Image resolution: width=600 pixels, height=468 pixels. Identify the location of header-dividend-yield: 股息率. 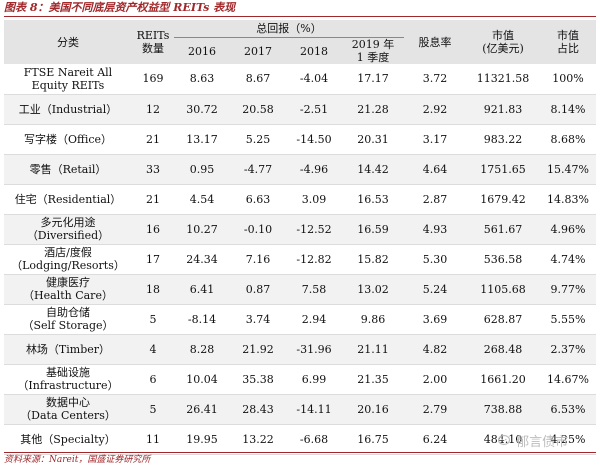
(435, 42).